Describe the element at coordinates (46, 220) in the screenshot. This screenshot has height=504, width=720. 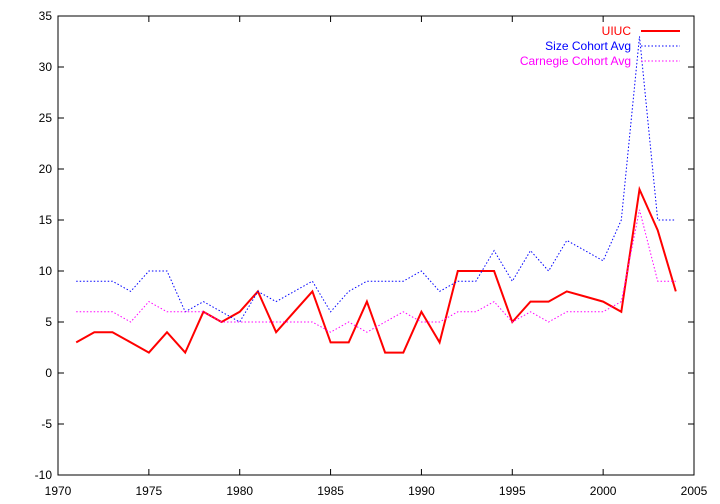
I see `y-tick-label: 15` at that location.